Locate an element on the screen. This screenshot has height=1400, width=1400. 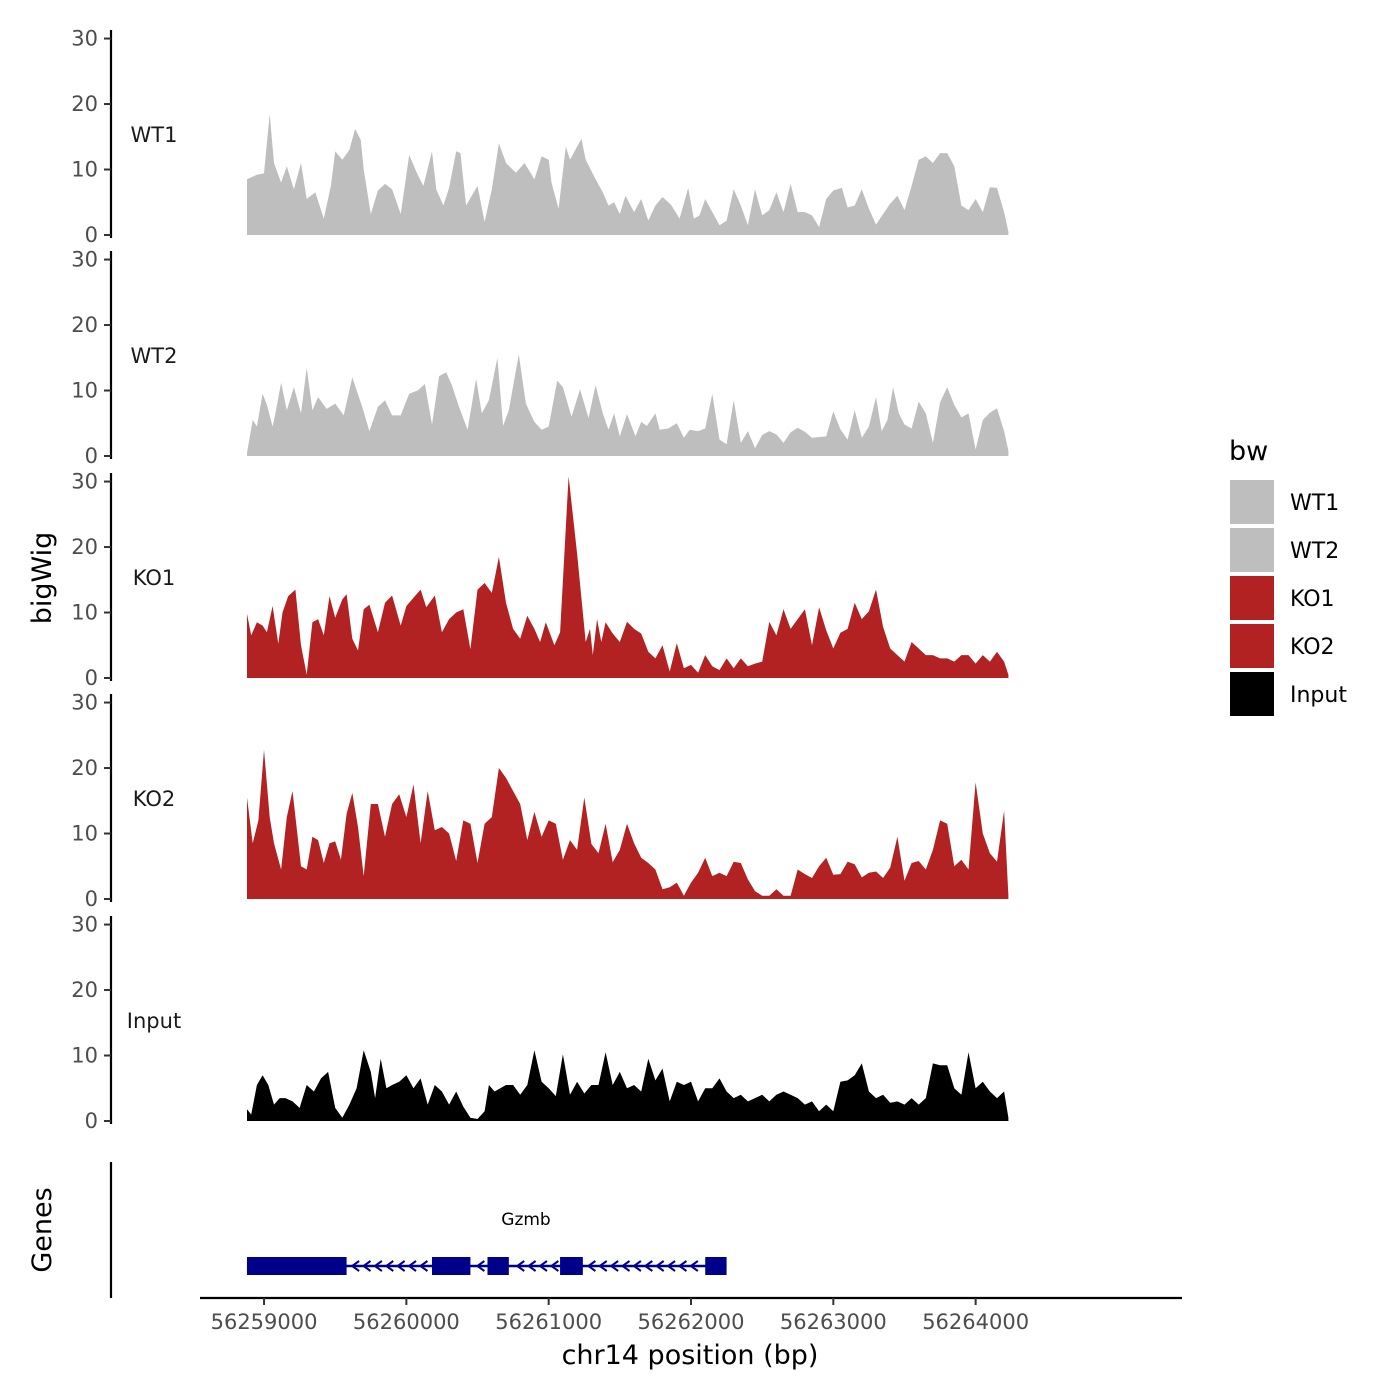
x-tick-label: 56264000 is located at coordinates (975, 1322).